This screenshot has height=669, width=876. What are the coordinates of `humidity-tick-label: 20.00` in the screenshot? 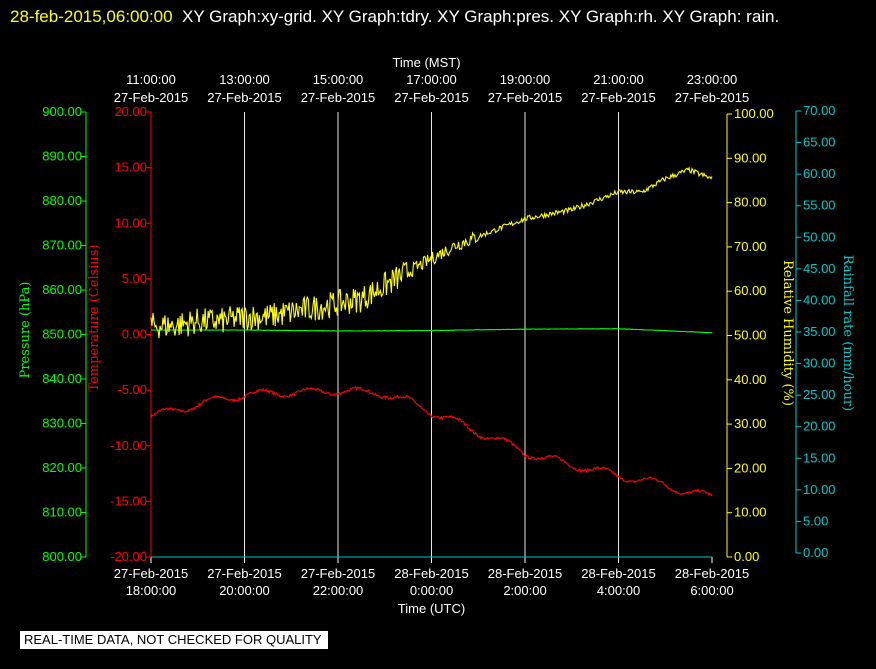 It's located at (750, 467).